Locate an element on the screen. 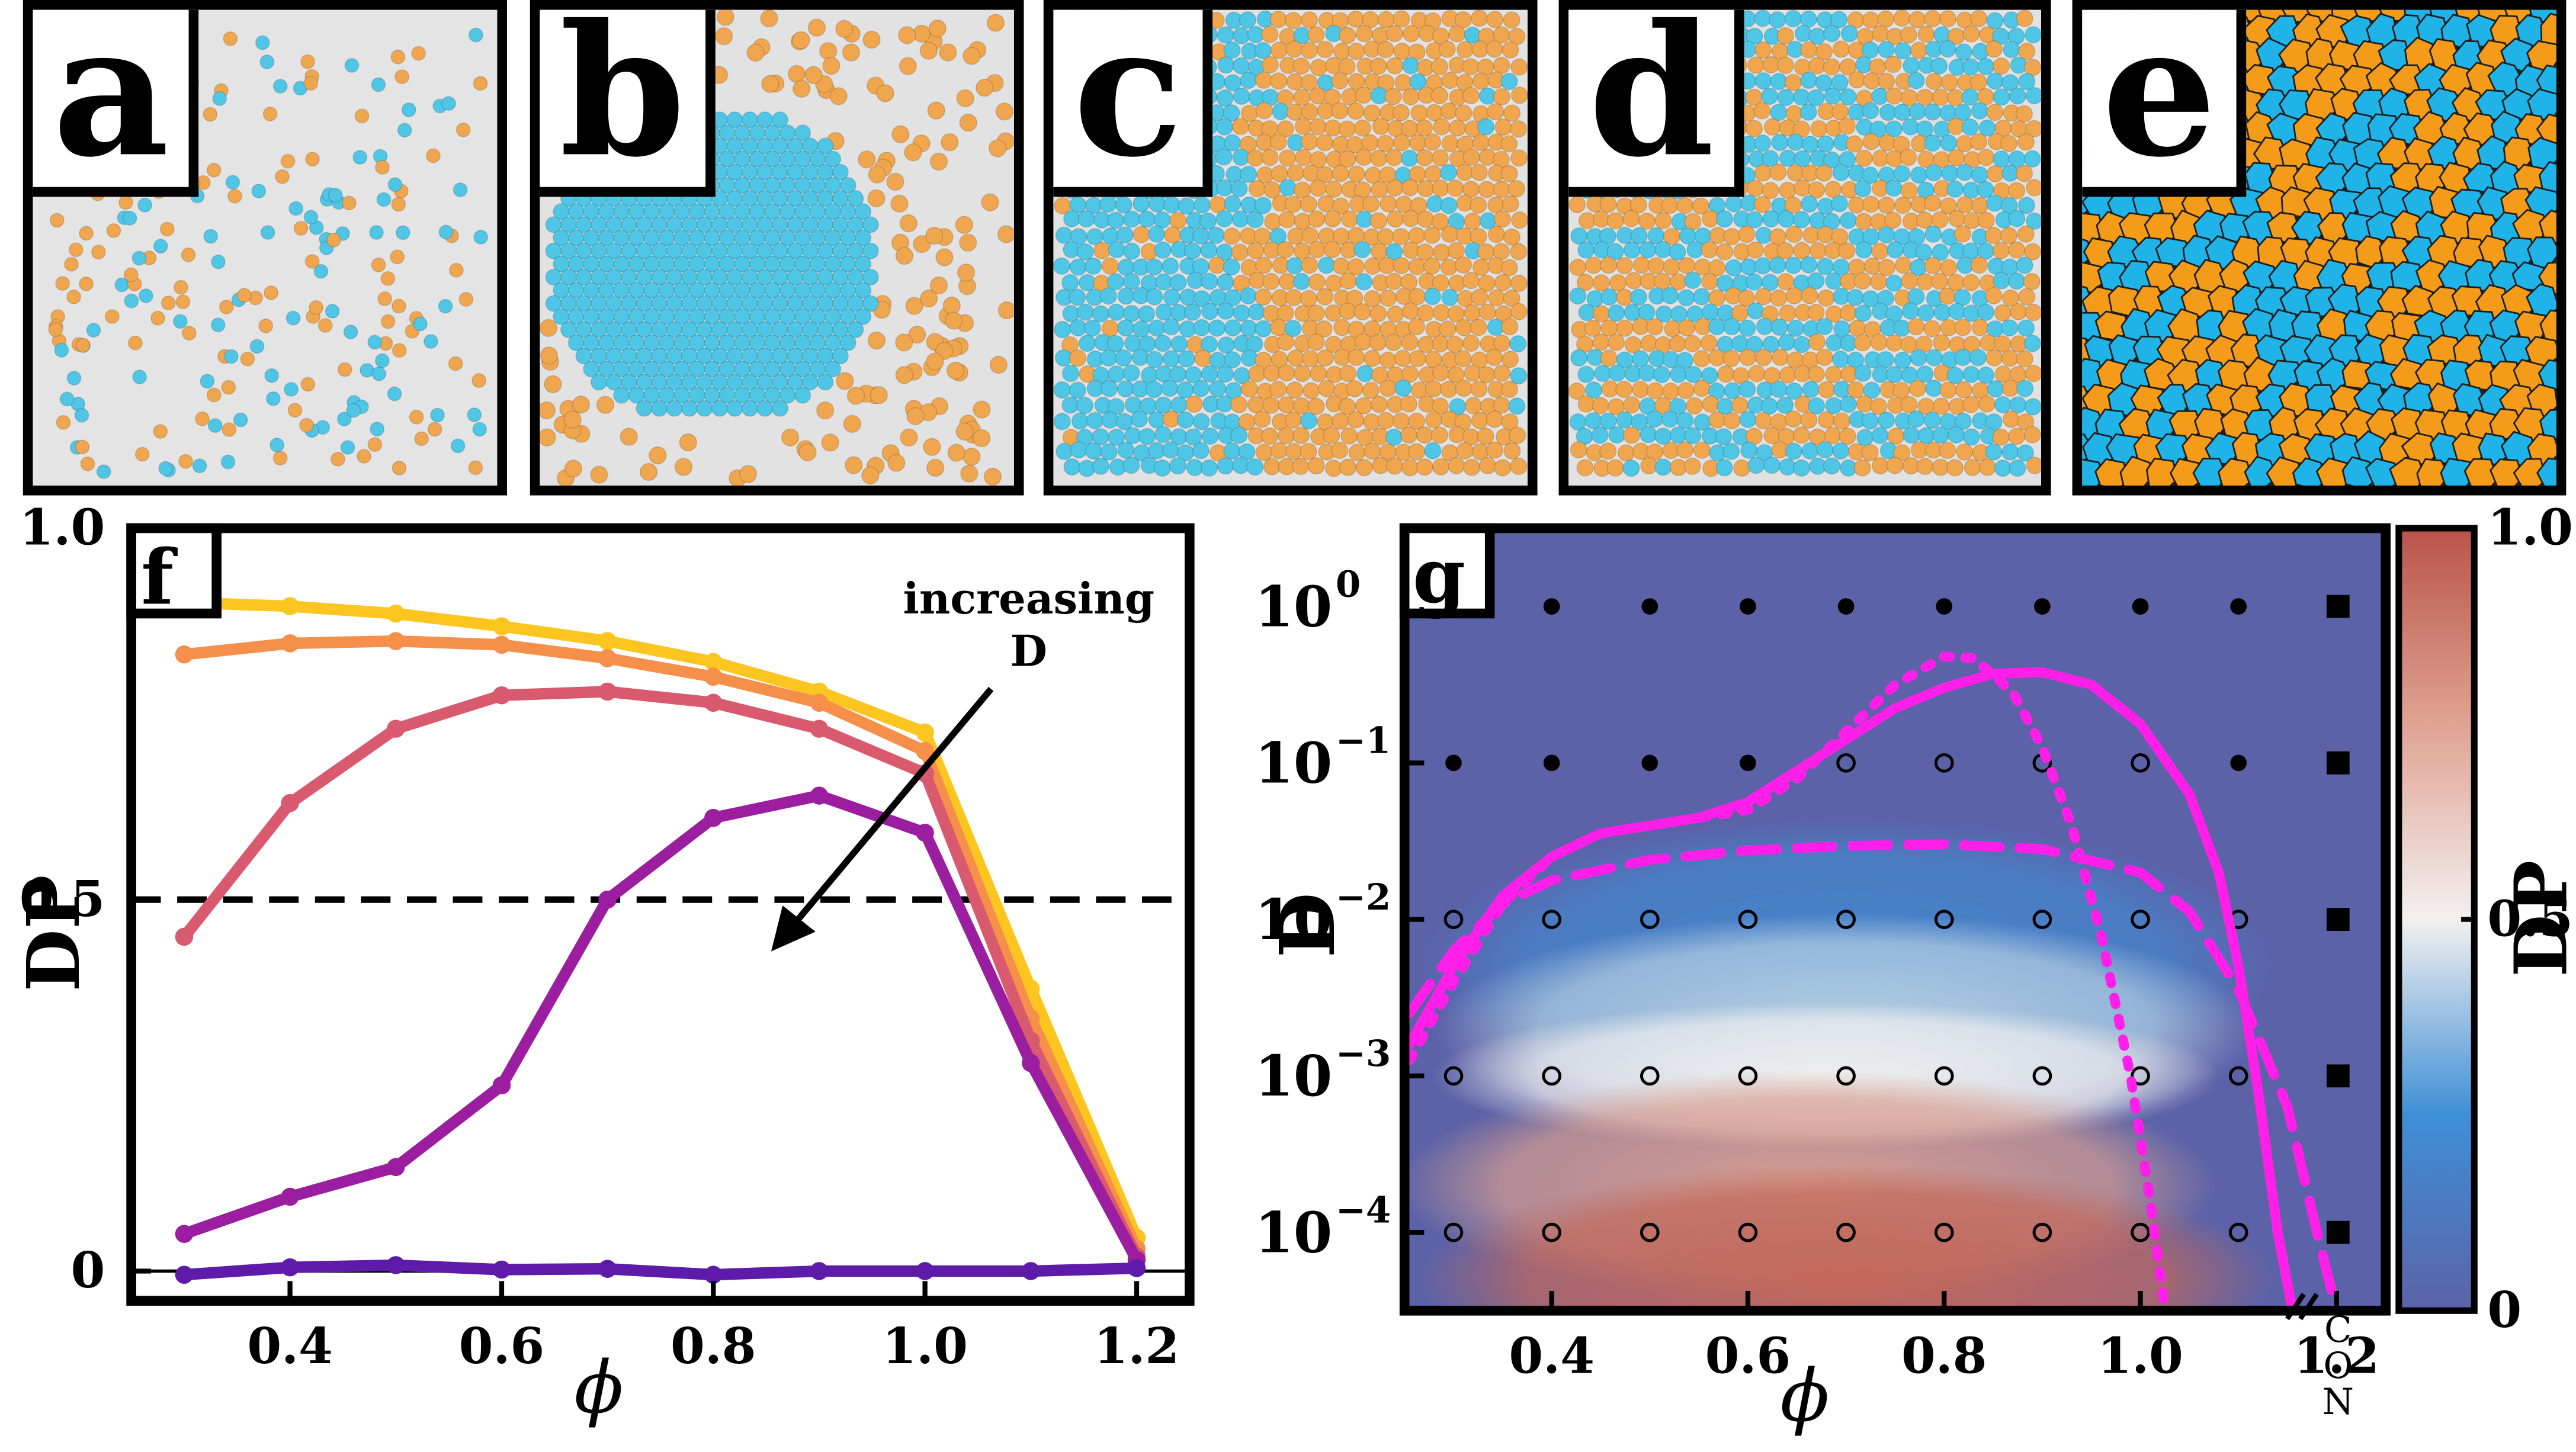 The image size is (2576, 1452). panel-label-f: f is located at coordinates (160, 577).